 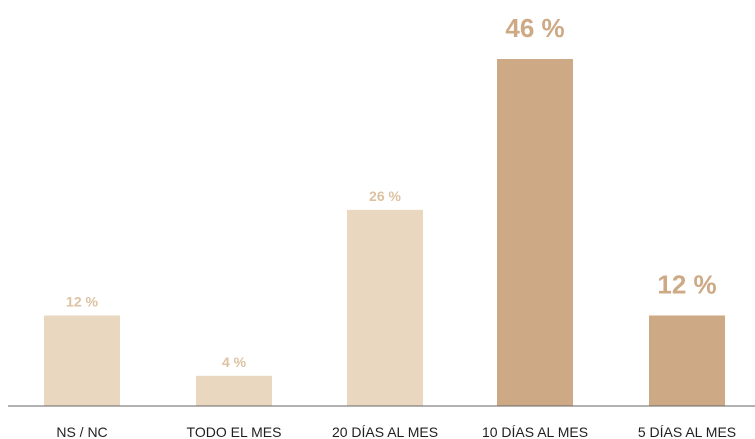 I want to click on category-label-1: TODO EL MES, so click(x=234, y=431).